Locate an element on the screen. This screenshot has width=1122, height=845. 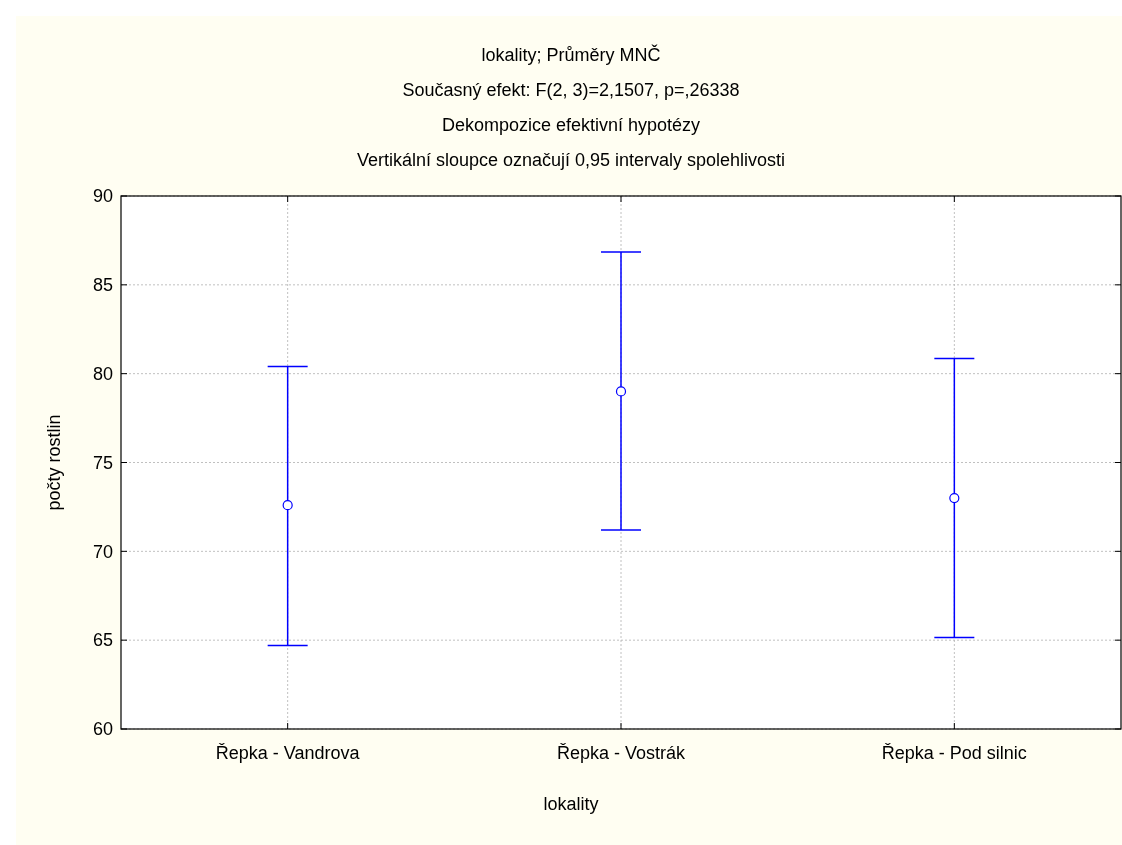
y-tick-label: 90 is located at coordinates (102, 196).